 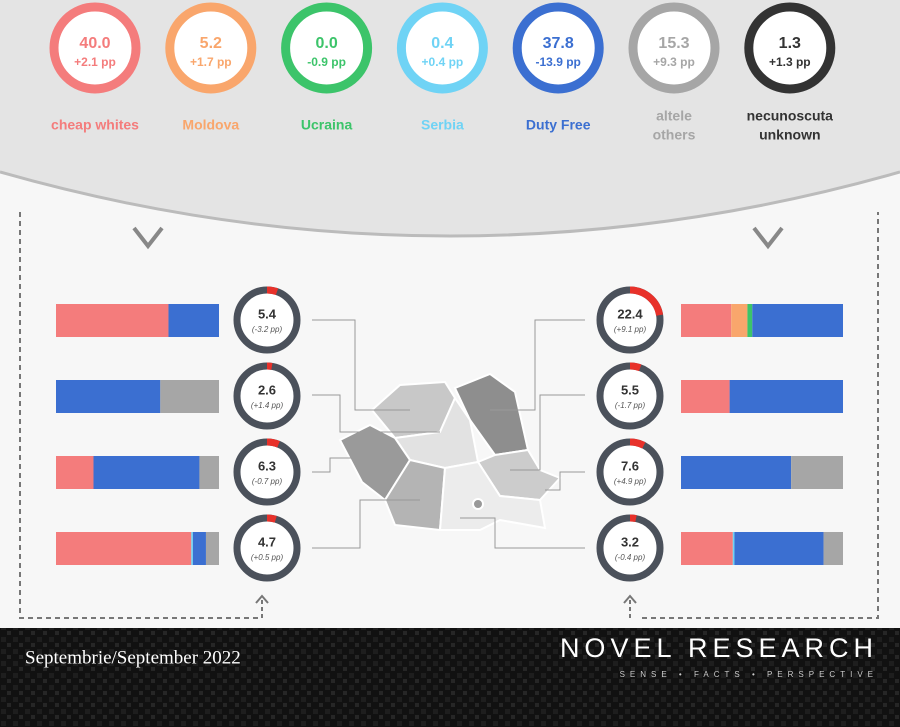 What do you see at coordinates (673, 43) in the screenshot?
I see `category-value: 15.3` at bounding box center [673, 43].